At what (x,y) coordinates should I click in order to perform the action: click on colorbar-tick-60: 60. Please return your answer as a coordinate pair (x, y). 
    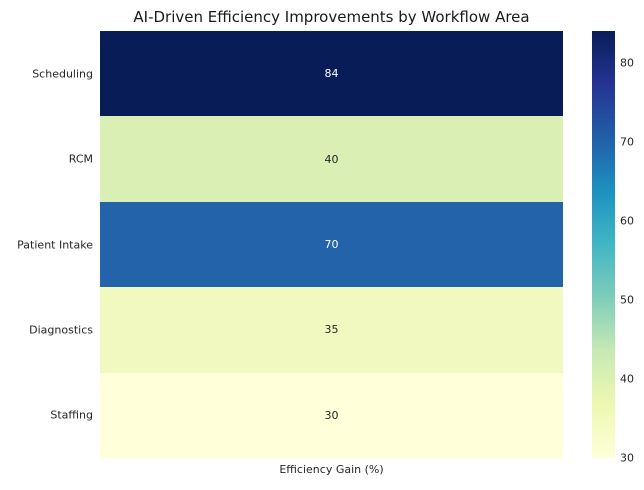
    Looking at the image, I should click on (627, 221).